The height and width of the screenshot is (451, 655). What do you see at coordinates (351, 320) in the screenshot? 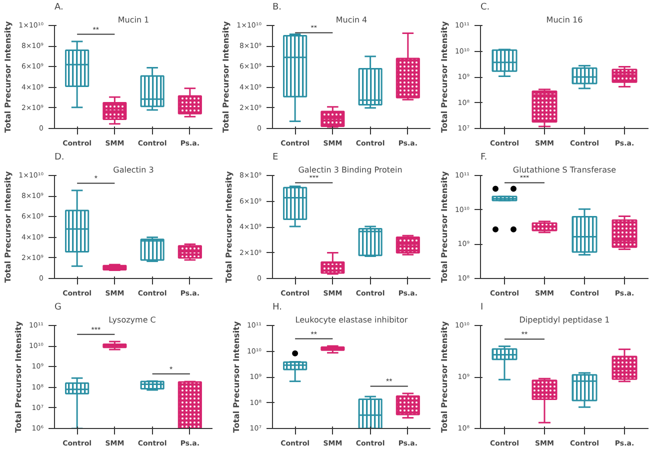
I see `chart-title: Leukocyte elastase inhibitor` at bounding box center [351, 320].